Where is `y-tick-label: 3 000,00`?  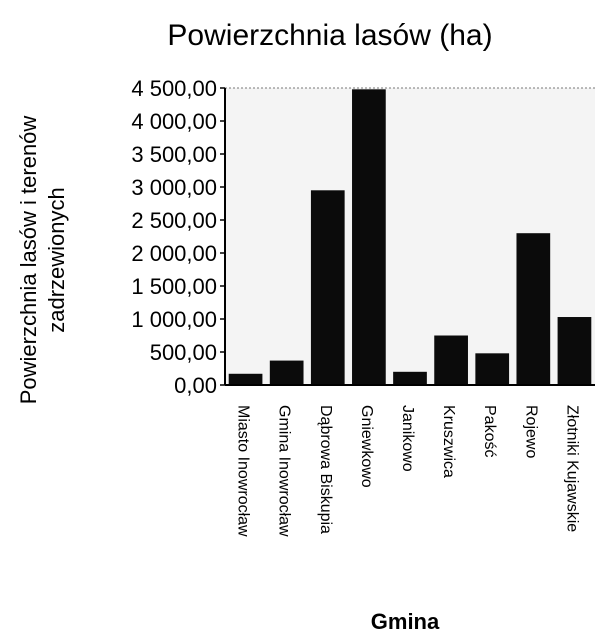
y-tick-label: 3 000,00 is located at coordinates (174, 187).